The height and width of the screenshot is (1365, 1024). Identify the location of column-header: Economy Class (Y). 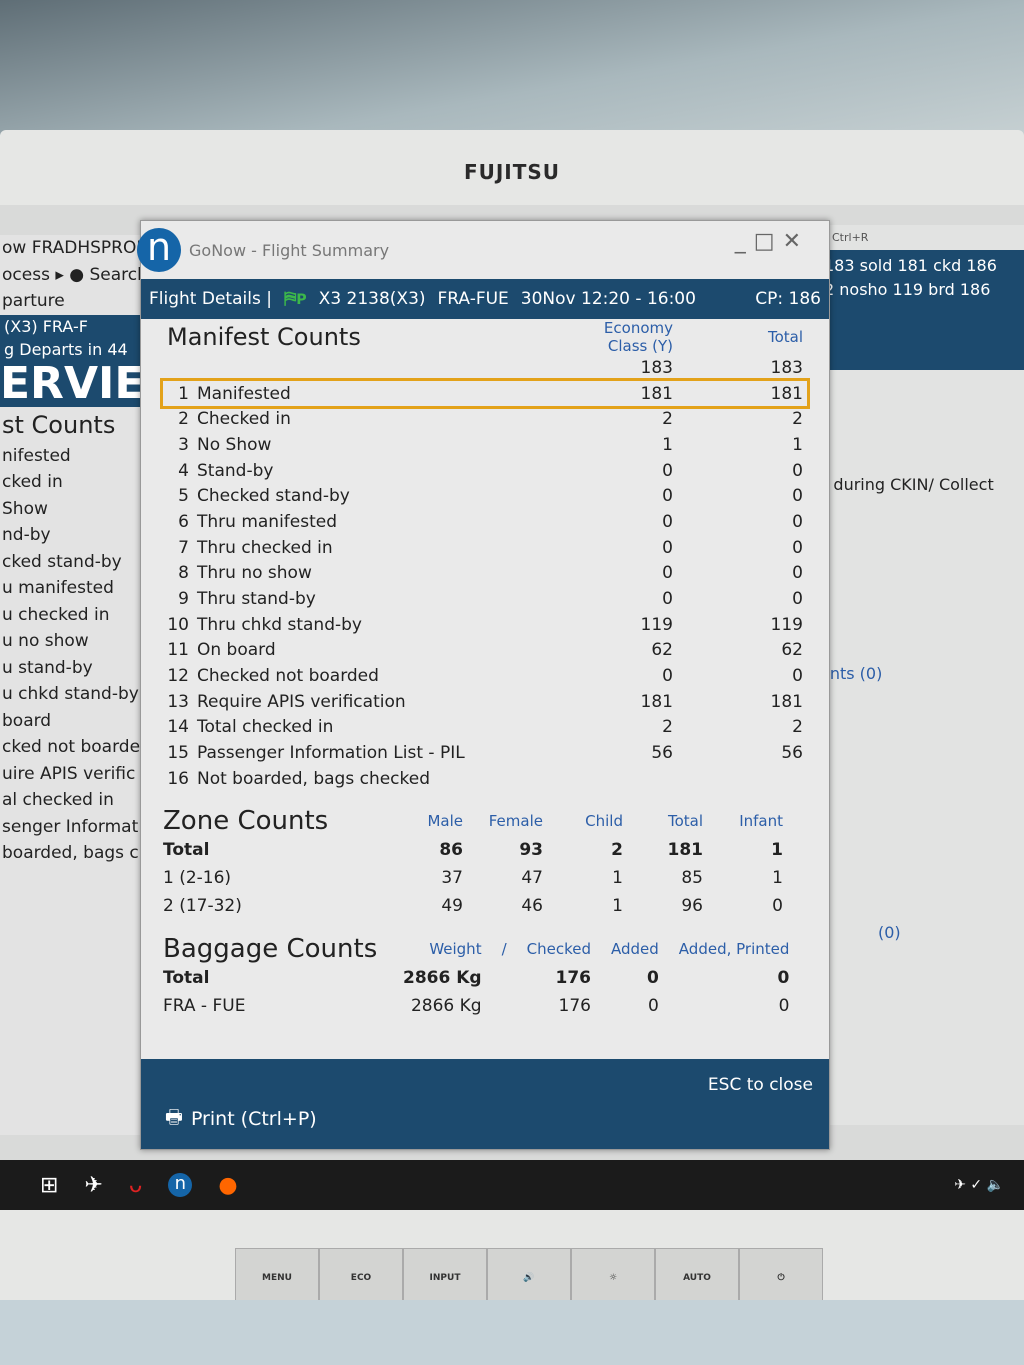
(638, 337).